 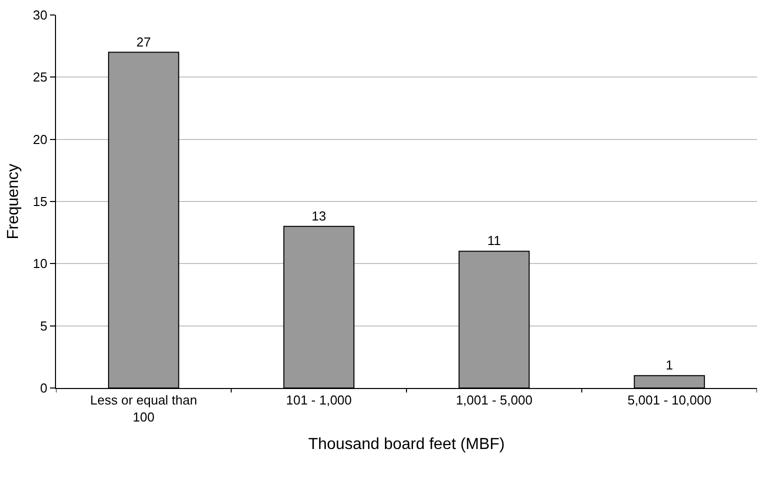 What do you see at coordinates (669, 365) in the screenshot?
I see `data-label: 1` at bounding box center [669, 365].